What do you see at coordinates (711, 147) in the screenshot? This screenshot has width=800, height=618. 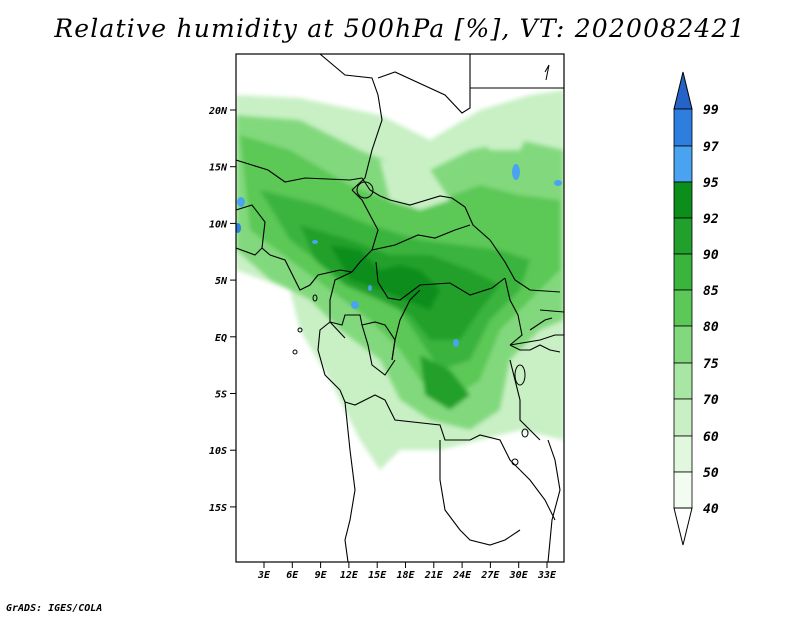 I see `colorbar-label: 97` at bounding box center [711, 147].